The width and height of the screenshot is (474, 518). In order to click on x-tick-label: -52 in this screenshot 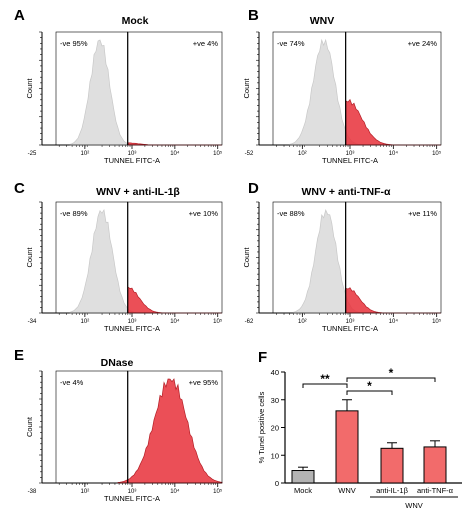, I will do `click(249, 154)`.